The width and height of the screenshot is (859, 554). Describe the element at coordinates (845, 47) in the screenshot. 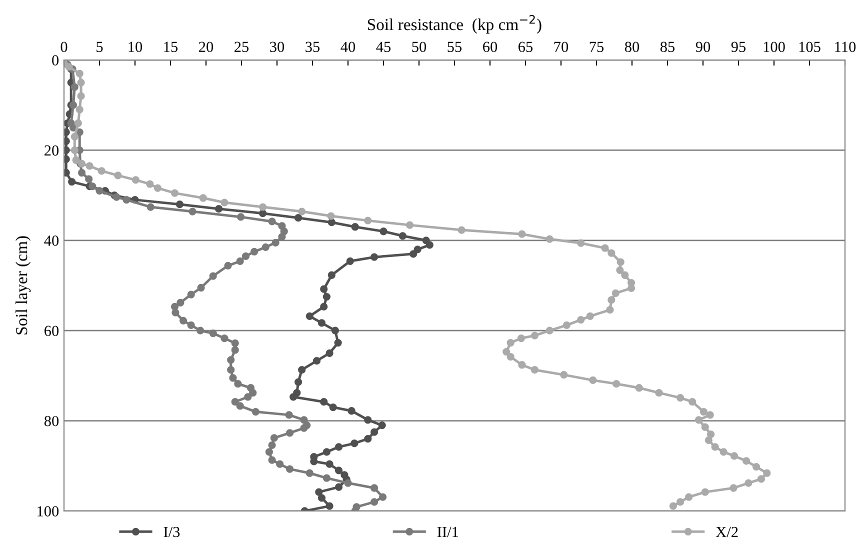

I see `x-tick-label: 110` at that location.